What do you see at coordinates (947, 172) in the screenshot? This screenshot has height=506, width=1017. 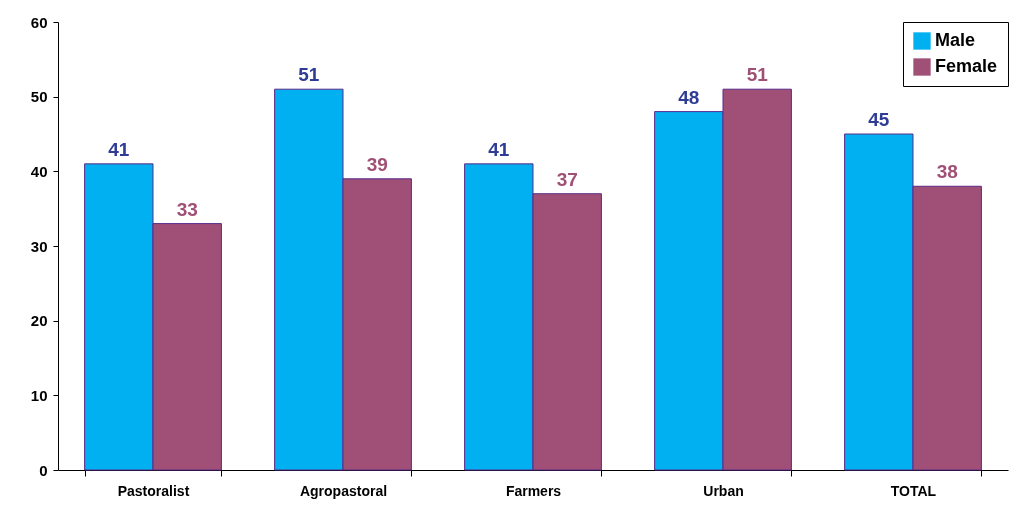 I see `data-label: 38` at bounding box center [947, 172].